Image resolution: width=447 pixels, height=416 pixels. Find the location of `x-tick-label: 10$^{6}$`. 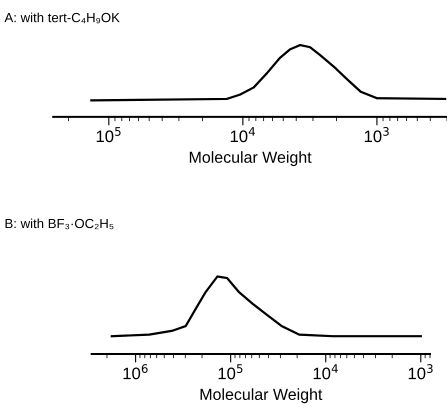

x-tick-label: 10$^{6}$ is located at coordinates (136, 372).